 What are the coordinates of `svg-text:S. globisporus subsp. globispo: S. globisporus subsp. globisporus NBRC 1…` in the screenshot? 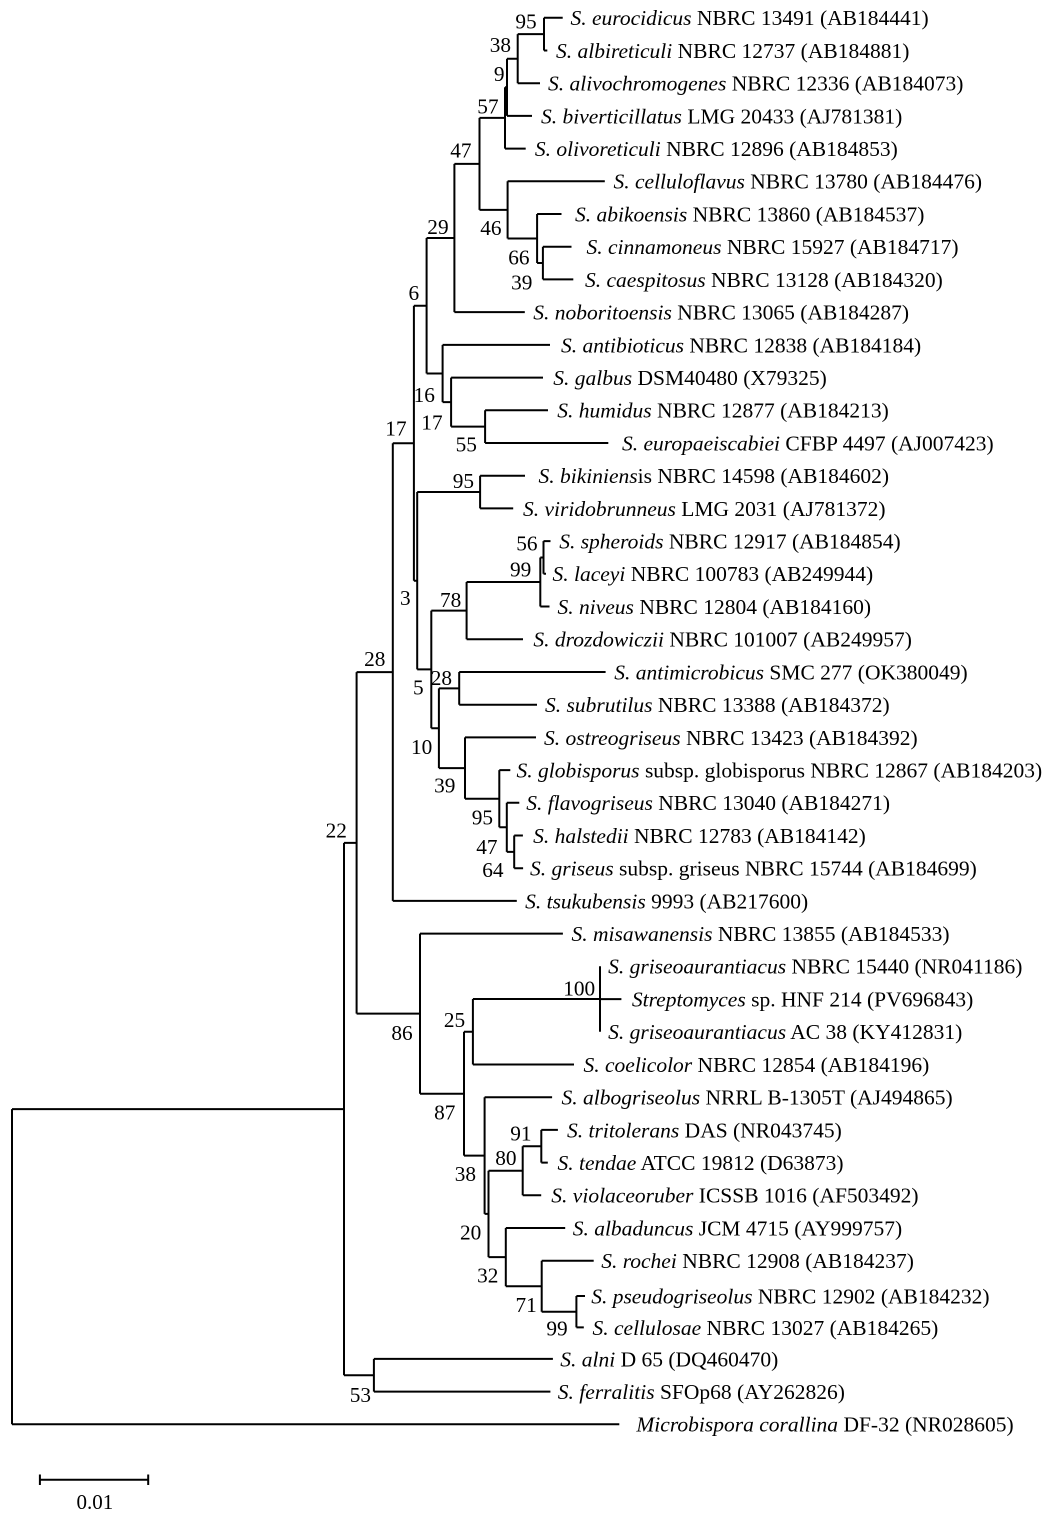 It's located at (780, 771).